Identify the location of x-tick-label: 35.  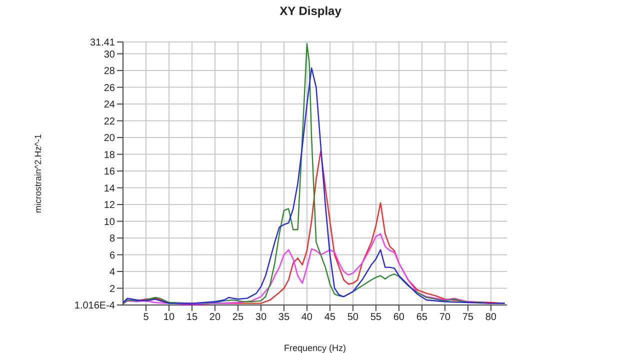
(284, 318).